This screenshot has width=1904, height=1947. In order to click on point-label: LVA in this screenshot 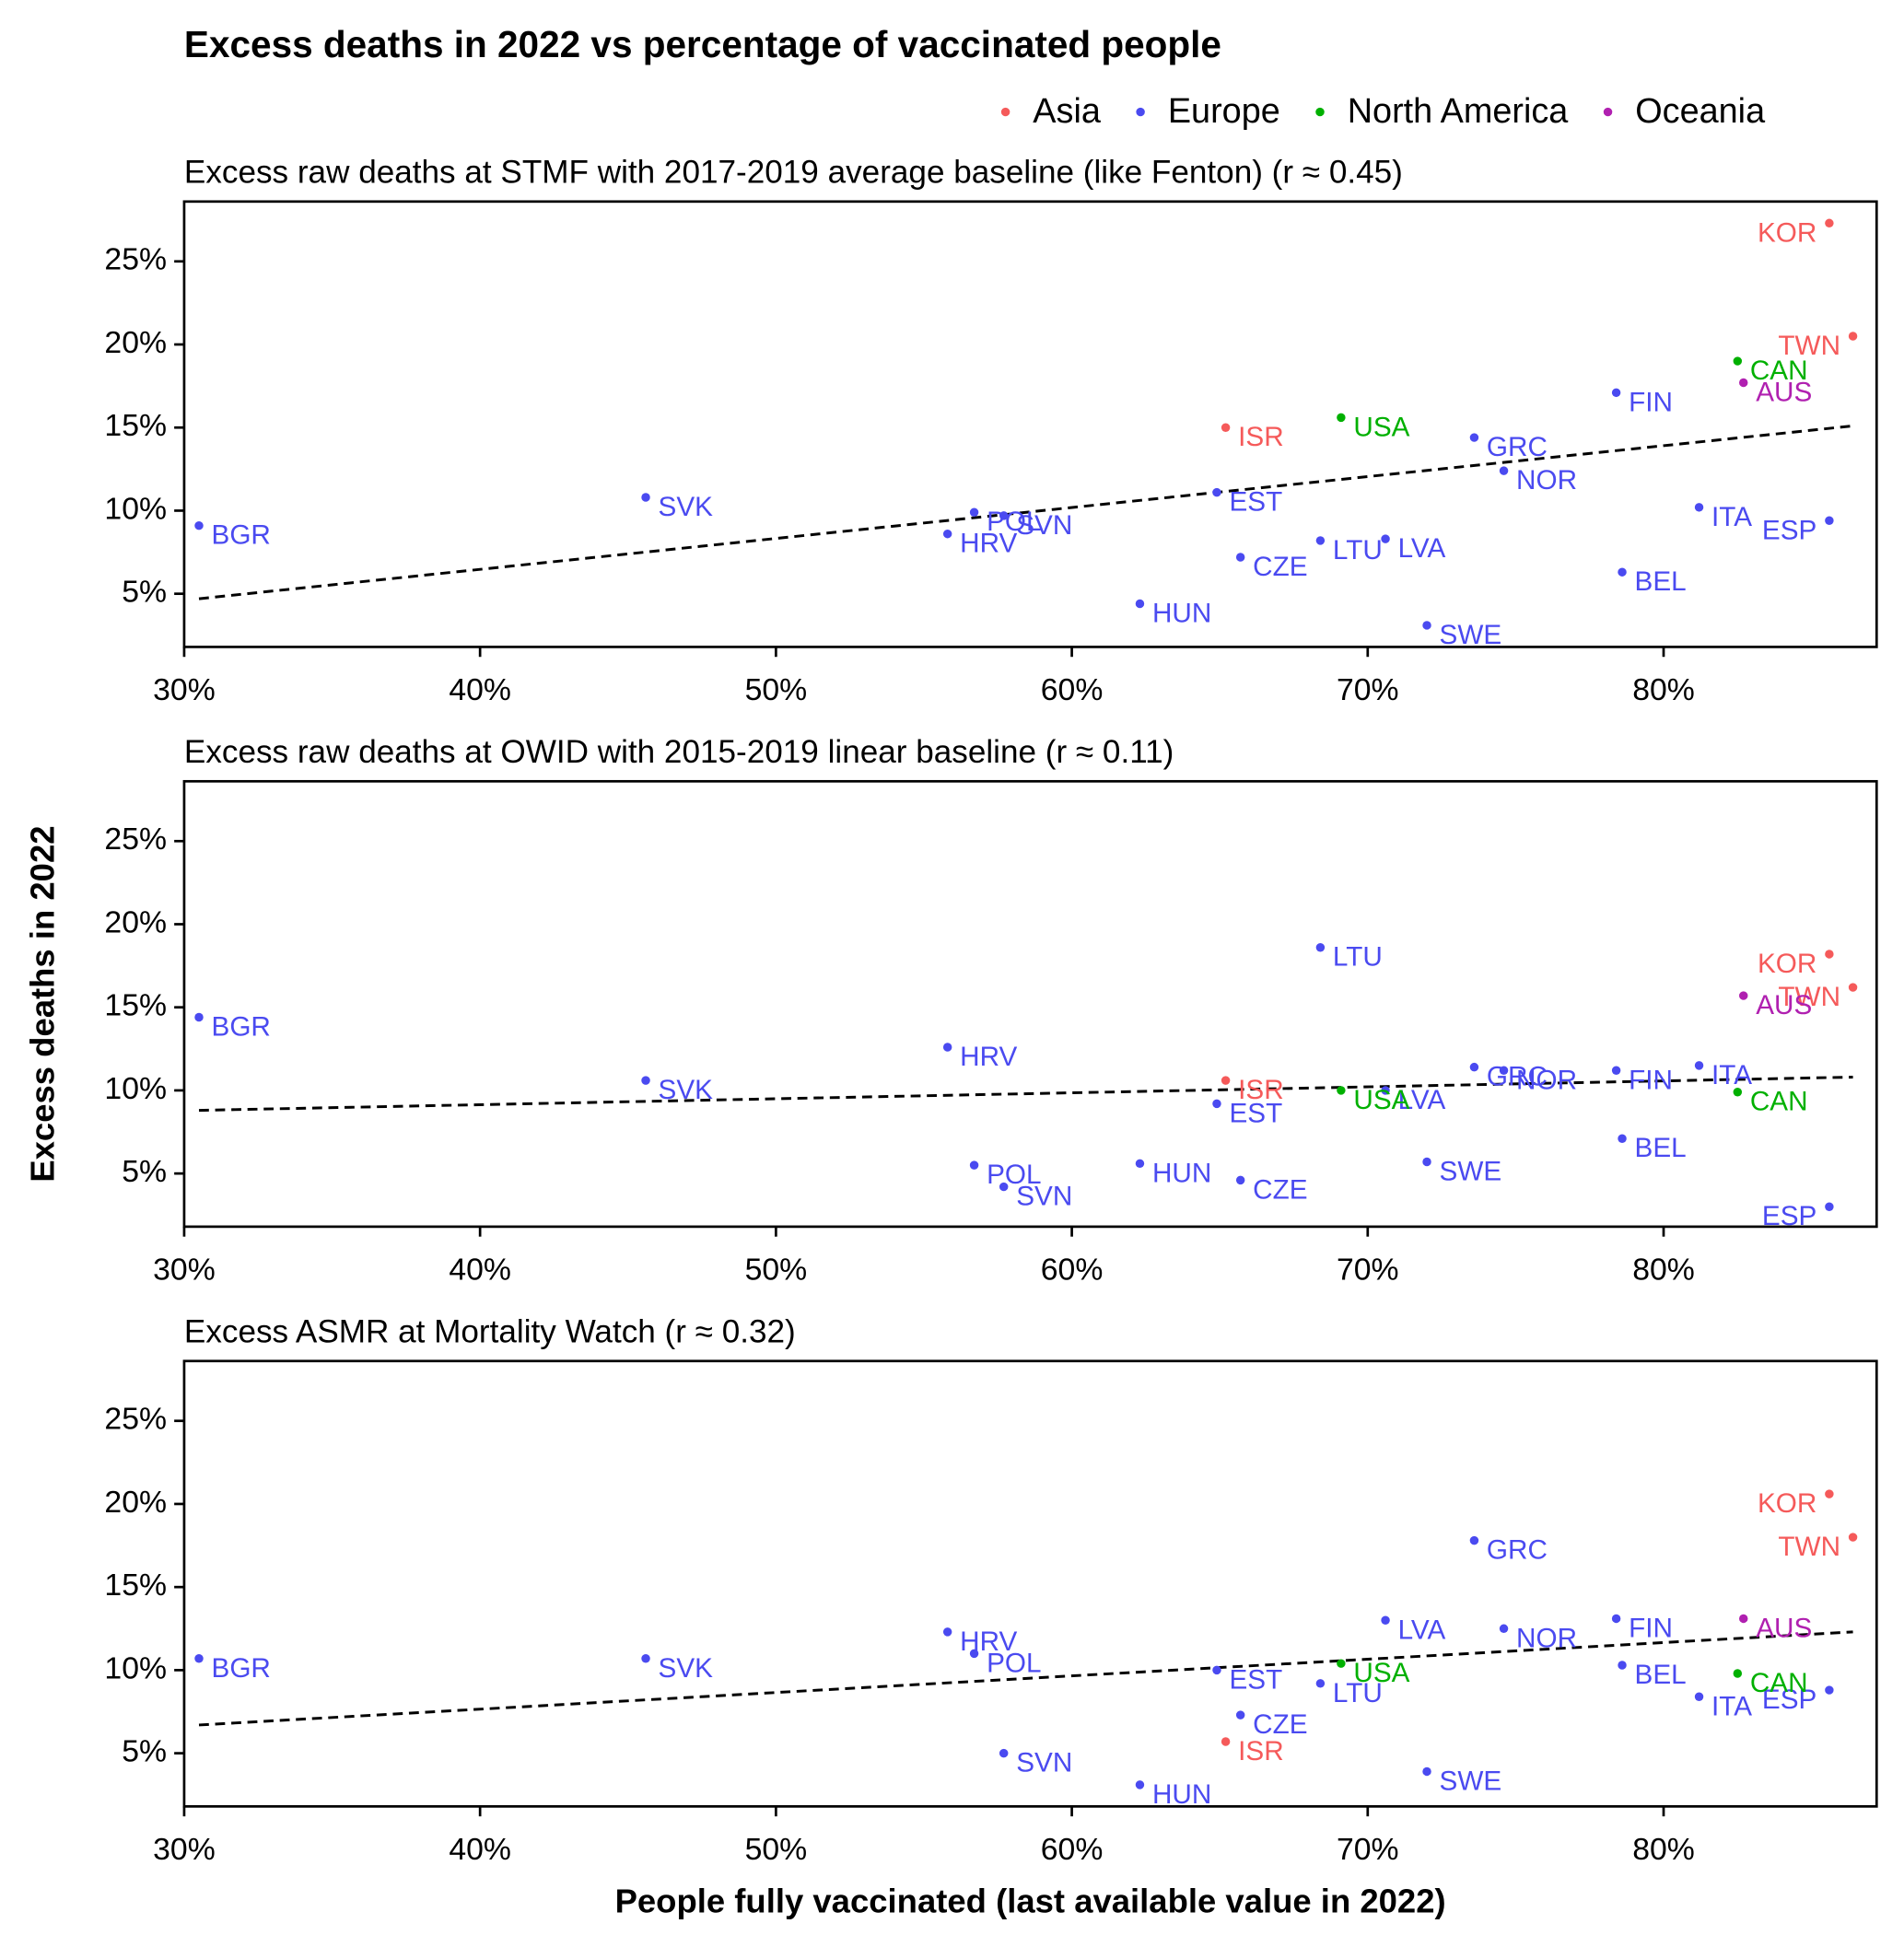, I will do `click(1422, 1100)`.